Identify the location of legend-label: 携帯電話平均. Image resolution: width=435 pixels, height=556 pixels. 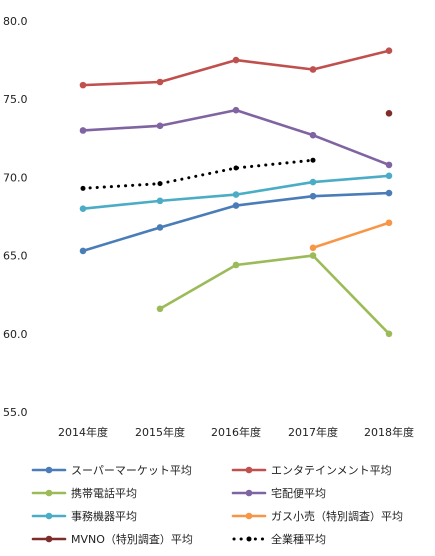
(104, 493).